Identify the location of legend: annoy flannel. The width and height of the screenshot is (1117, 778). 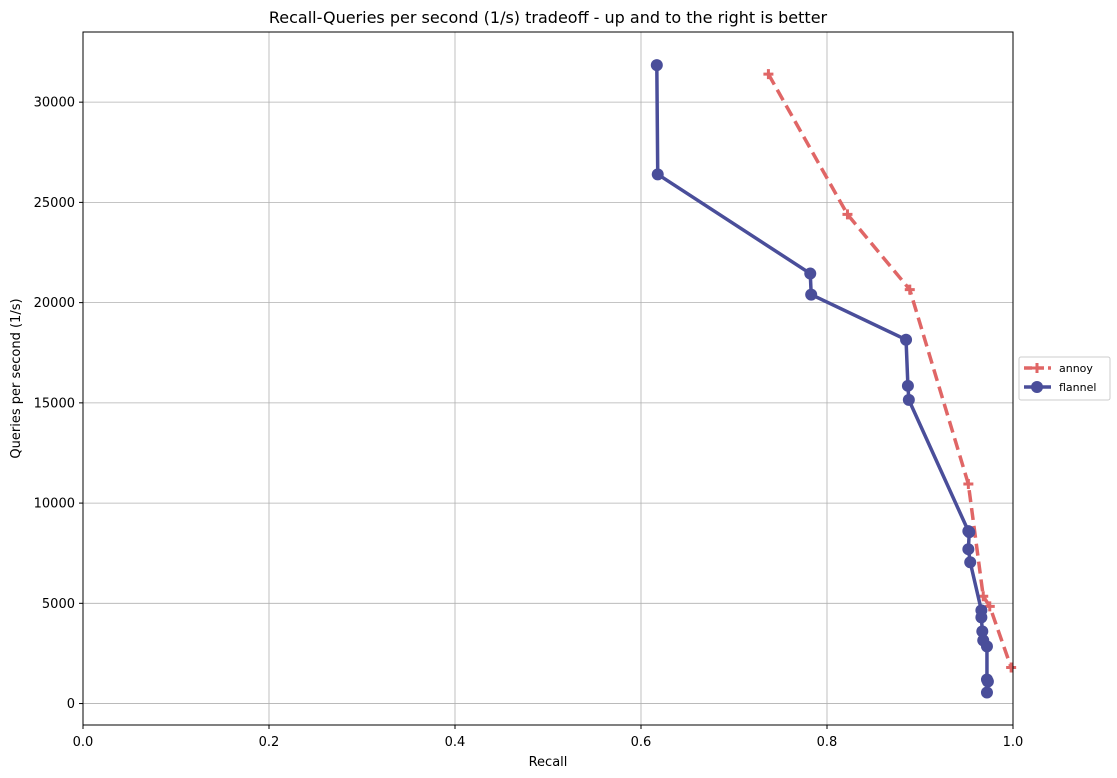
(1064, 378).